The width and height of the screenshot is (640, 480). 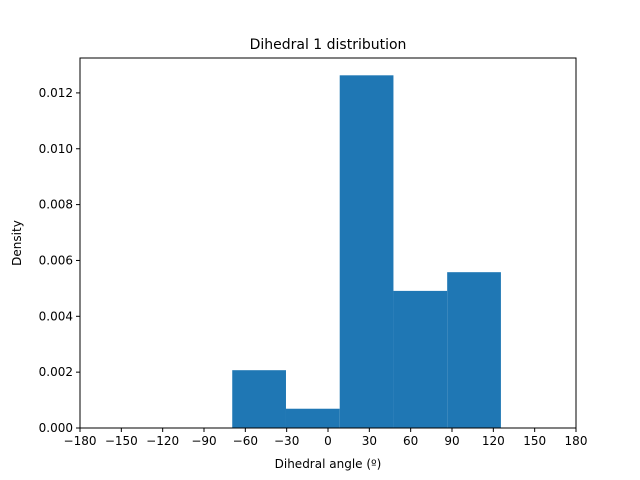 What do you see at coordinates (56, 316) in the screenshot?
I see `y-tick-label: 0.004` at bounding box center [56, 316].